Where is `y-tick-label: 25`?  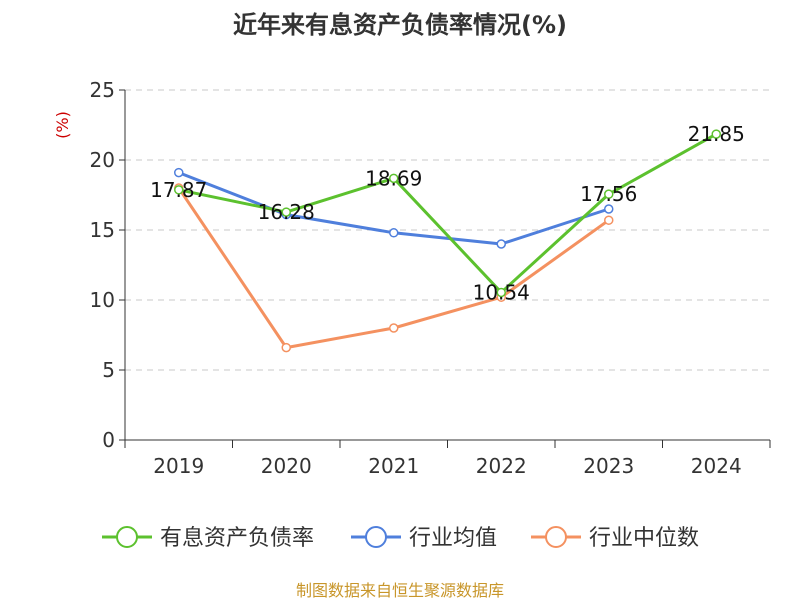 y-tick-label: 25 is located at coordinates (102, 90).